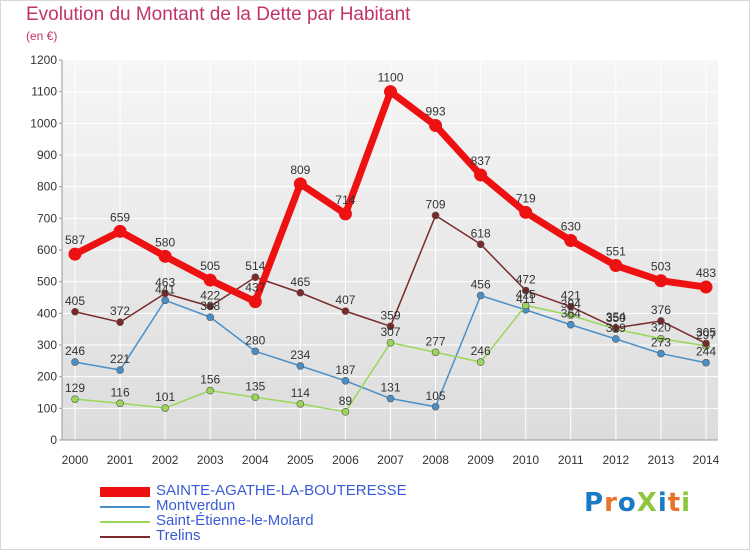 This screenshot has height=550, width=750. Describe the element at coordinates (627, 503) in the screenshot. I see `logo-letter: o` at that location.